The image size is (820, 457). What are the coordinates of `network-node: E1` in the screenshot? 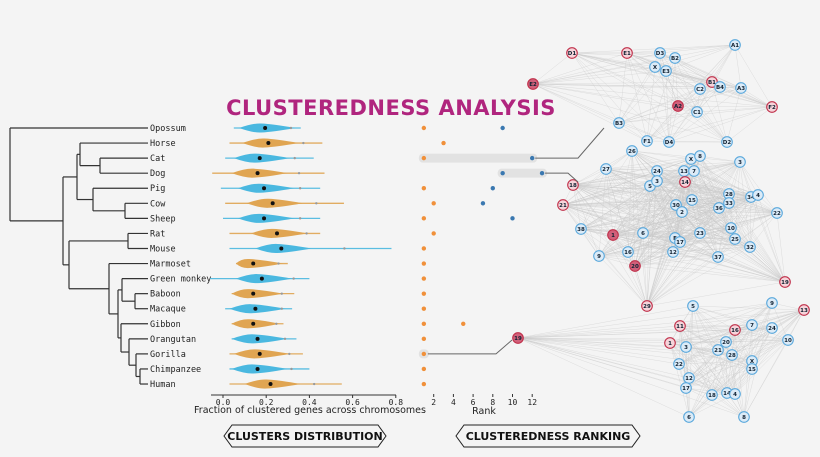 It's located at (627, 53).